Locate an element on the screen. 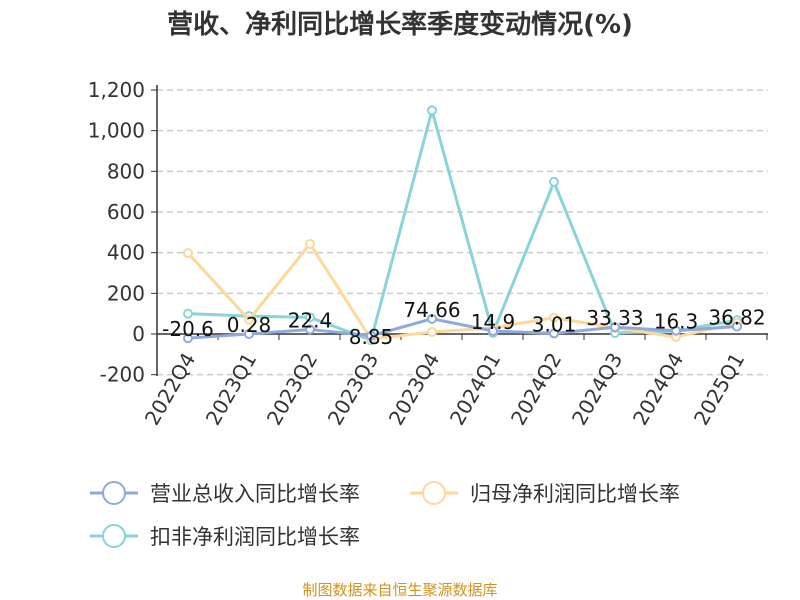  data-label: 33.33 is located at coordinates (614, 318).